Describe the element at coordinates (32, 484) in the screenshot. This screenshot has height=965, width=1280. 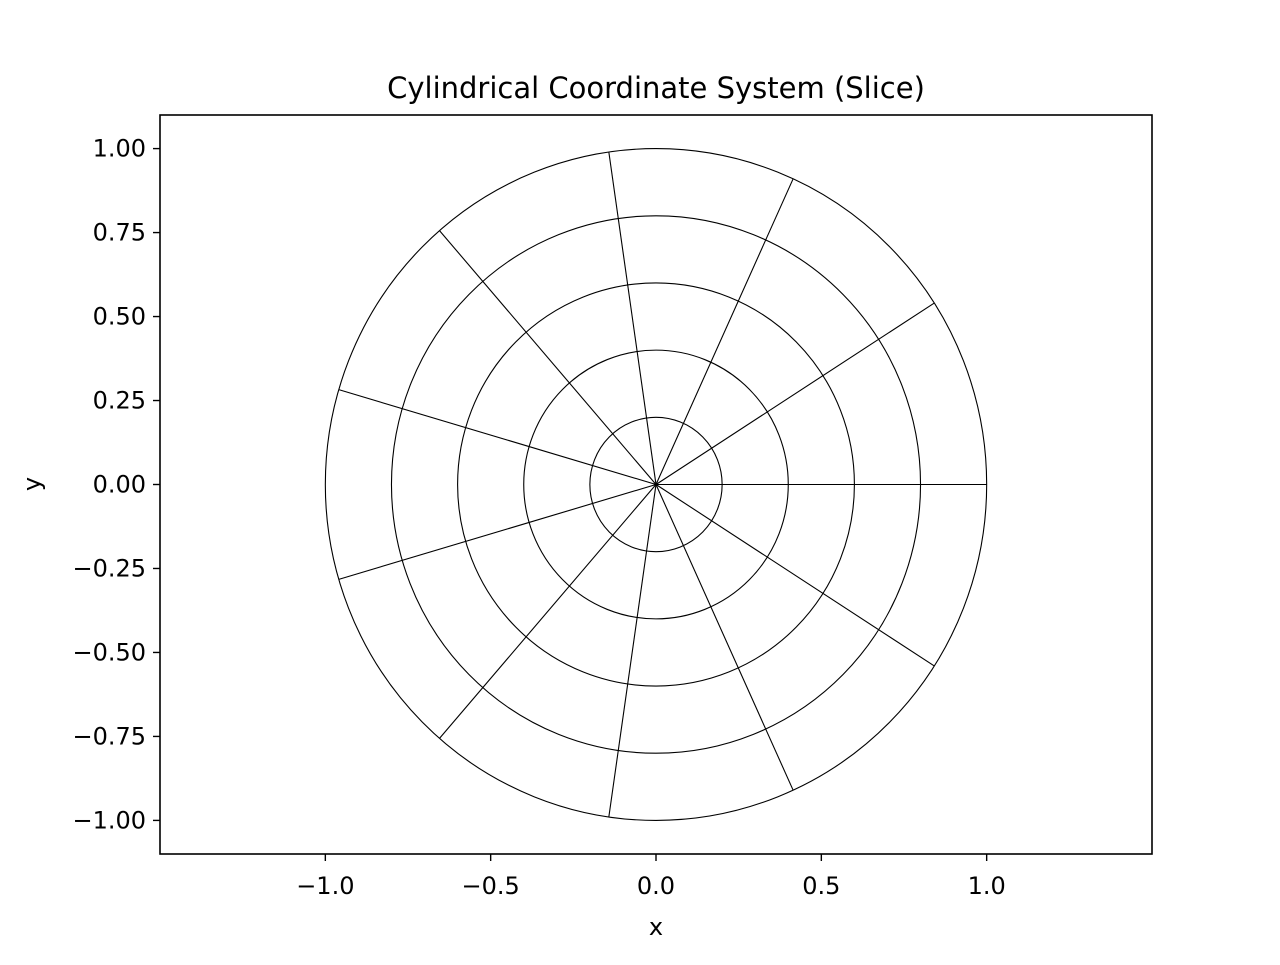
I see `y-axis-label: y` at that location.